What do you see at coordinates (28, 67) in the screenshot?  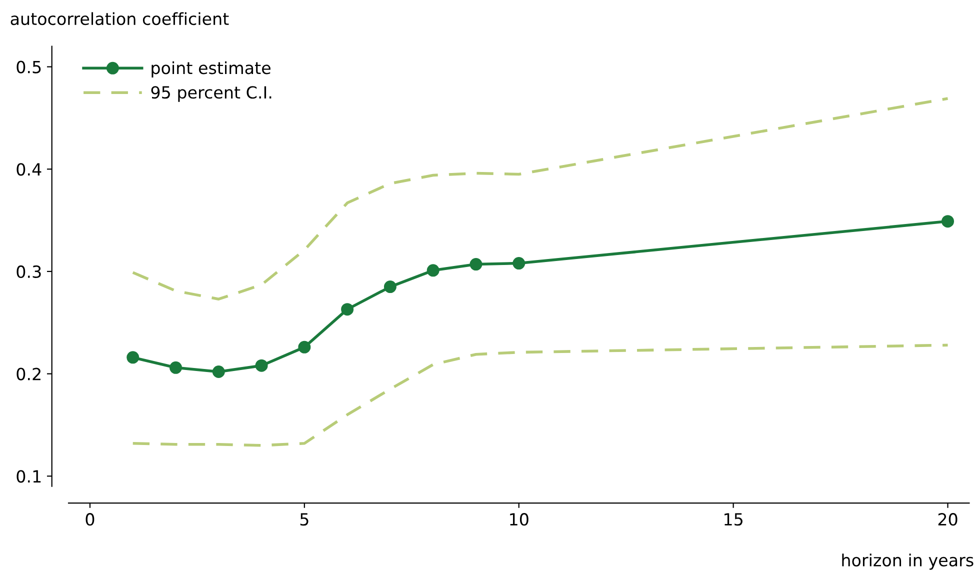 I see `y-tick-label: 0.5` at bounding box center [28, 67].